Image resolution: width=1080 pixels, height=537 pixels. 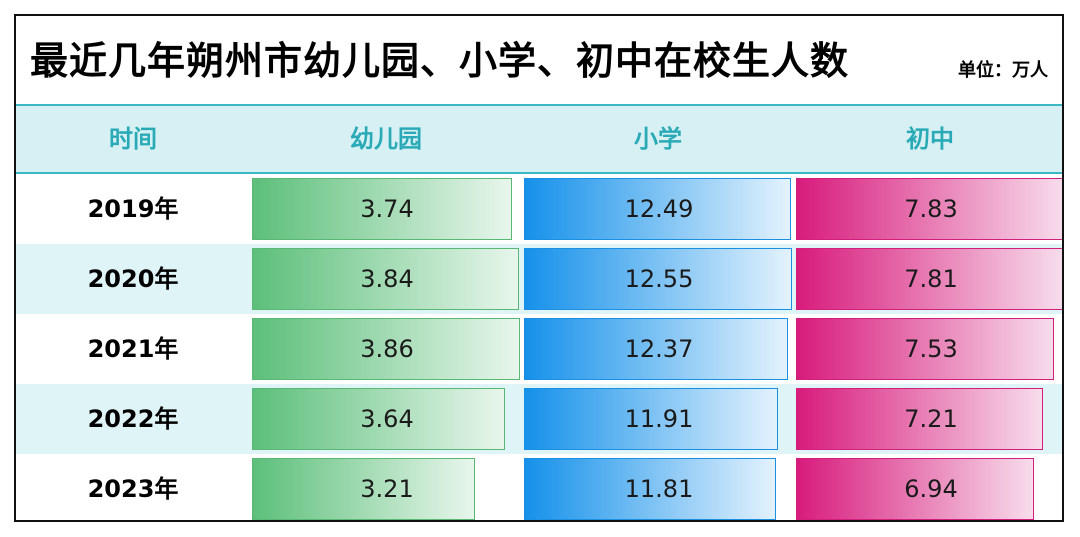 I want to click on bar-value-label: 7.81, so click(x=931, y=279).